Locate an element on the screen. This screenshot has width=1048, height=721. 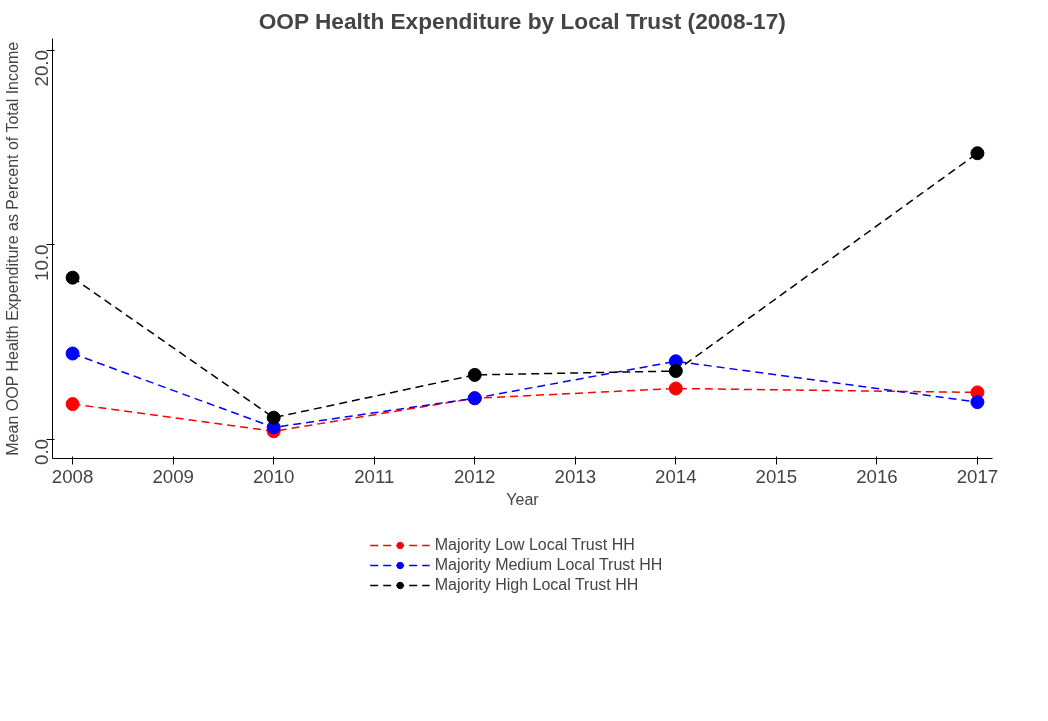
x-tick-label: 2013 is located at coordinates (575, 476).